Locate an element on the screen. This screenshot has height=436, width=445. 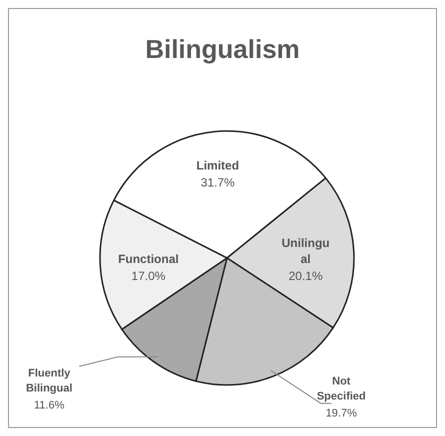
data-label: 31.7% is located at coordinates (218, 183).